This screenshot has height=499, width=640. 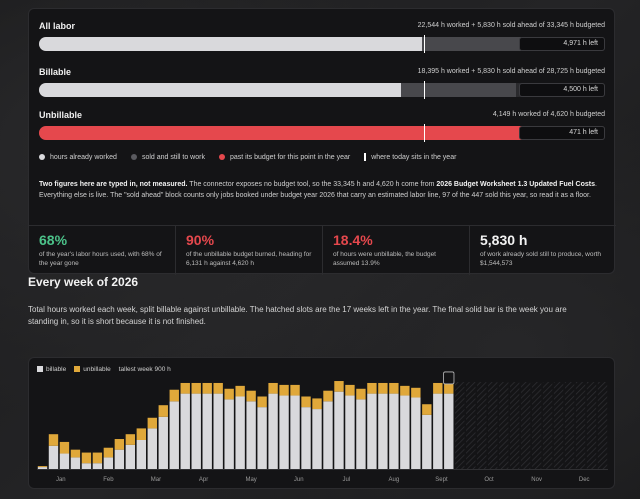 I want to click on legend-unbillable: unbillable, so click(x=92, y=369).